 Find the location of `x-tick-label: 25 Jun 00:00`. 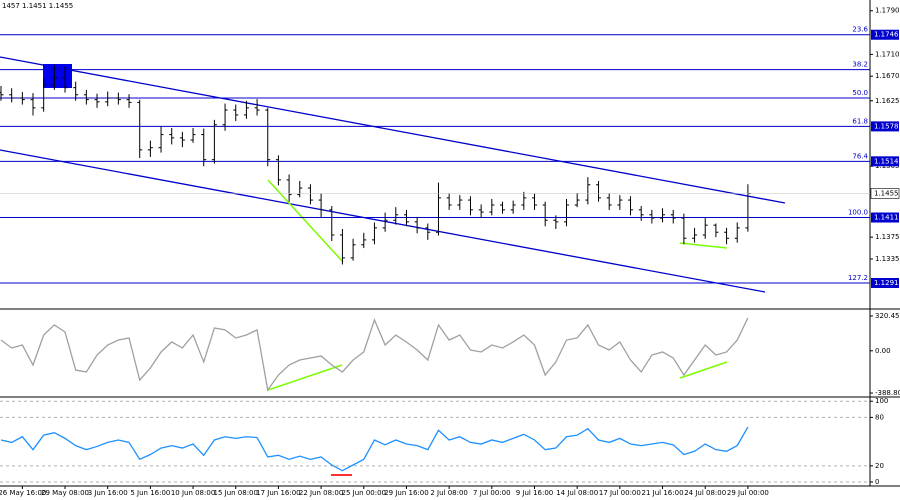

x-tick-label: 25 Jun 00:00 is located at coordinates (364, 493).